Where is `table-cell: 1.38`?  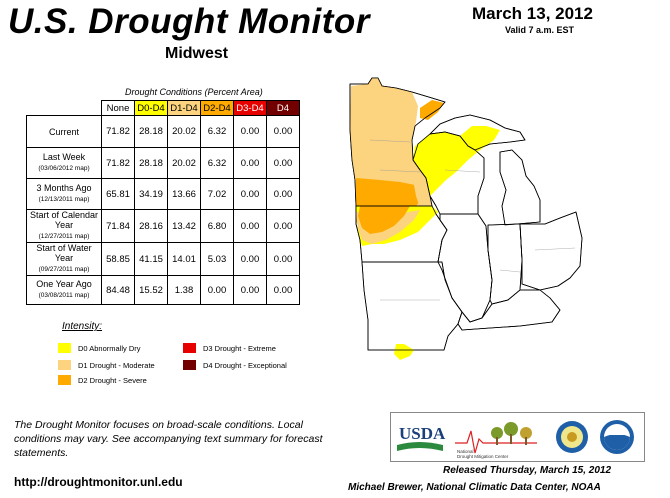
table-cell: 1.38 is located at coordinates (184, 290).